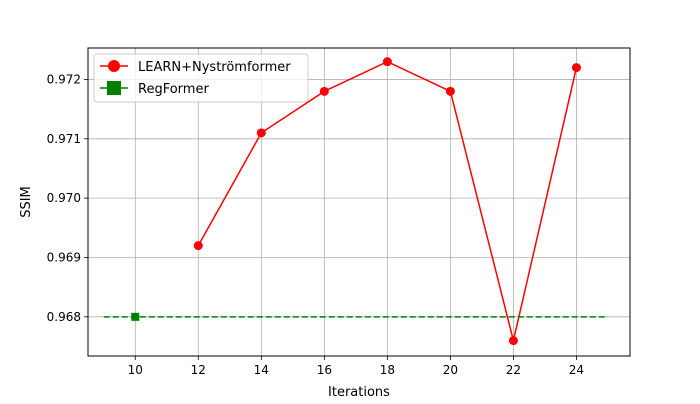 This screenshot has height=404, width=700. Describe the element at coordinates (359, 392) in the screenshot. I see `x-axis-label: Iterations` at that location.